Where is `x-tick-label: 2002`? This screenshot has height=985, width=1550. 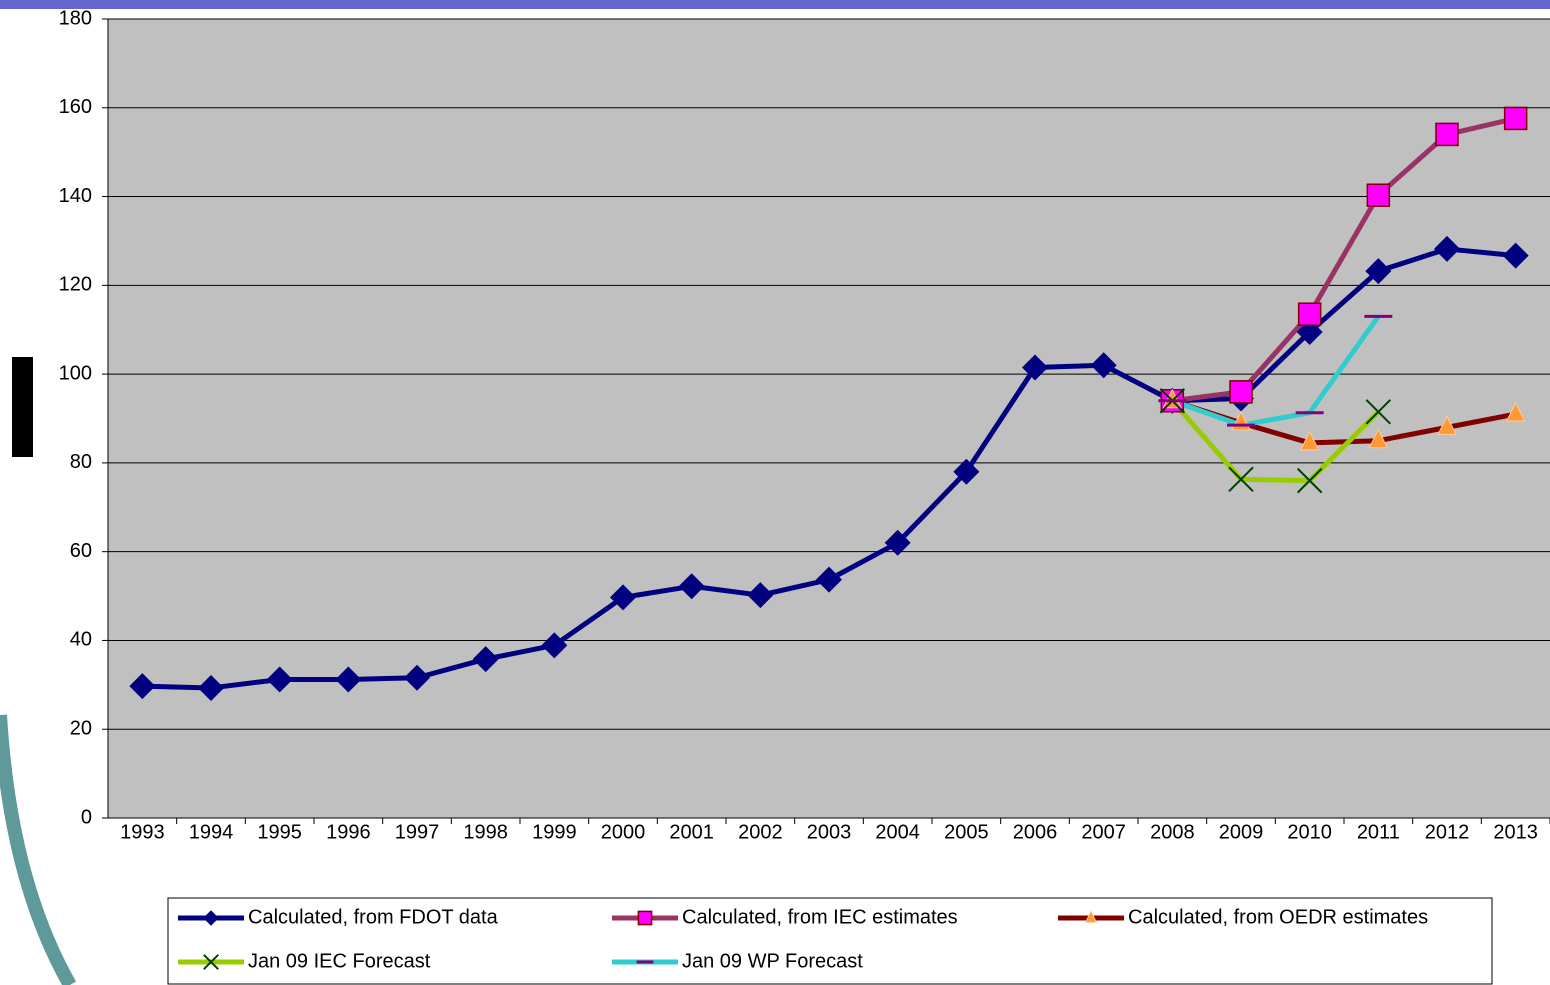 x-tick-label: 2002 is located at coordinates (760, 832).